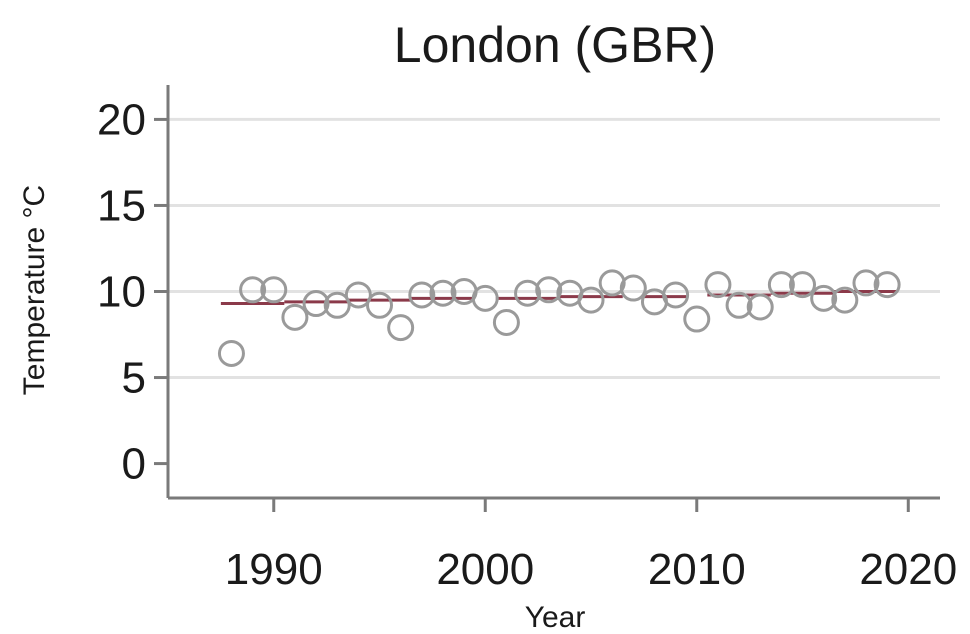 The width and height of the screenshot is (970, 634). What do you see at coordinates (121, 292) in the screenshot?
I see `y-tick-label: 10` at bounding box center [121, 292].